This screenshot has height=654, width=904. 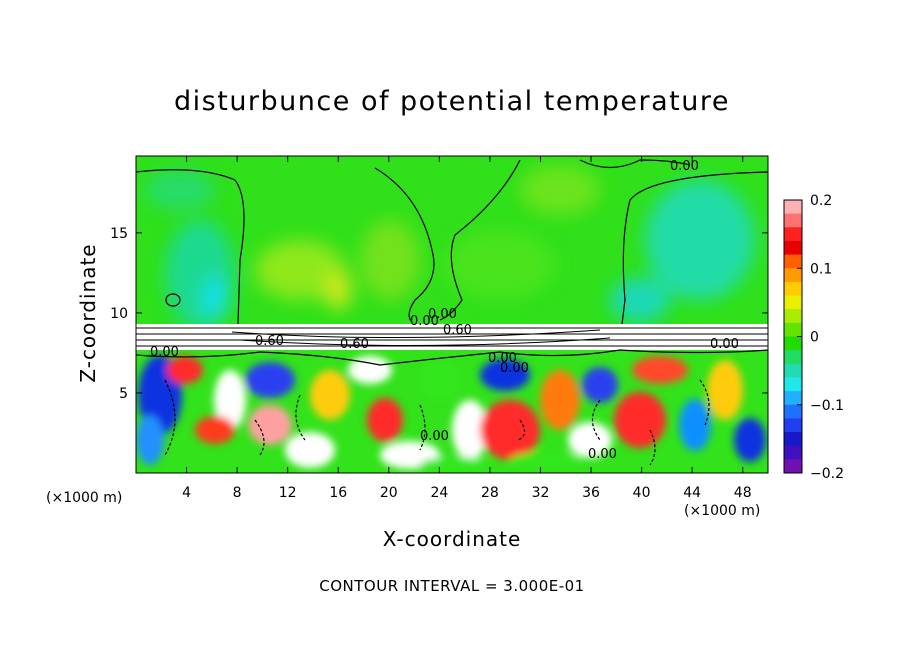 I want to click on x-tick-label: 4, so click(x=186, y=493).